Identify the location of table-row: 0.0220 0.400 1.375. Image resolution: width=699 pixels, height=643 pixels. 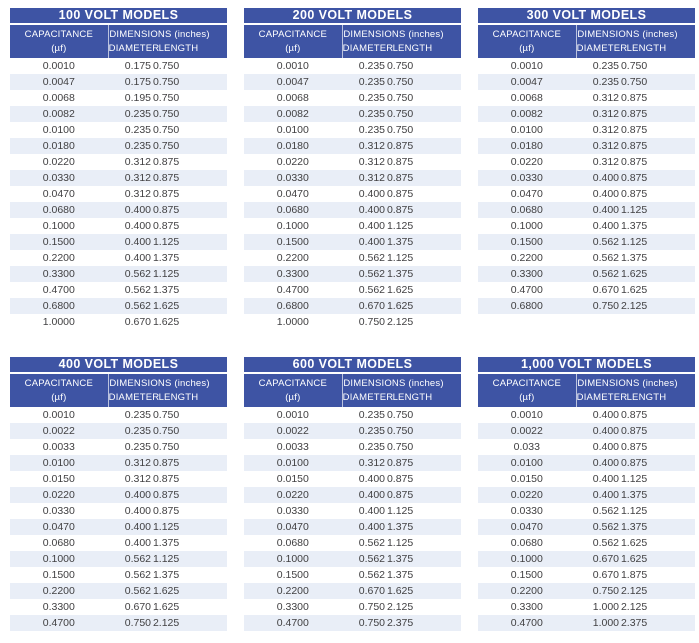
(586, 495).